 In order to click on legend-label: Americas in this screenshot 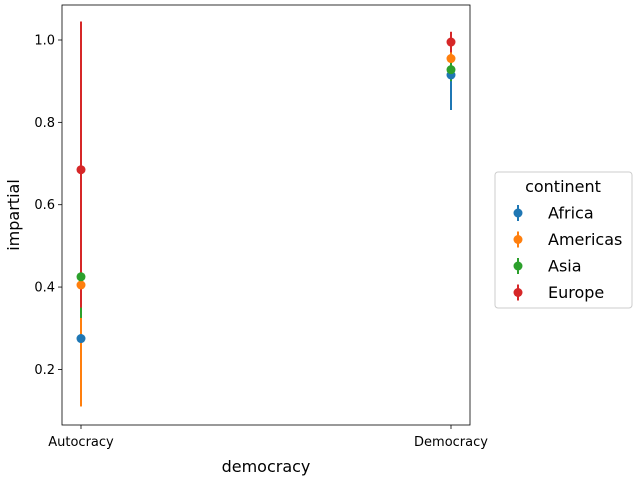, I will do `click(585, 239)`.